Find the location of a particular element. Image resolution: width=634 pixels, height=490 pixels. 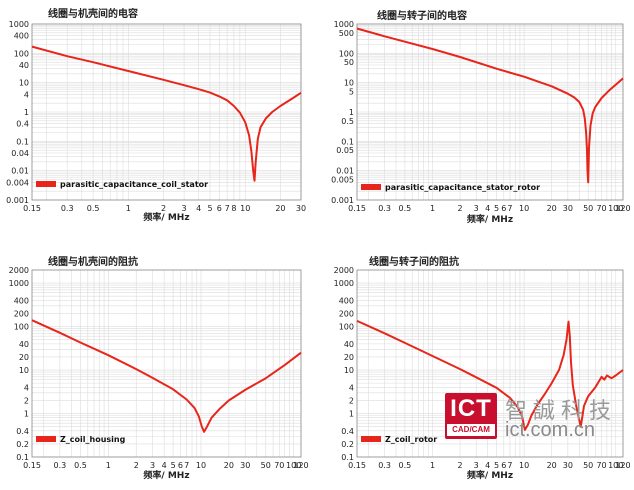

y-tick-label: 0.005 is located at coordinates (342, 179).